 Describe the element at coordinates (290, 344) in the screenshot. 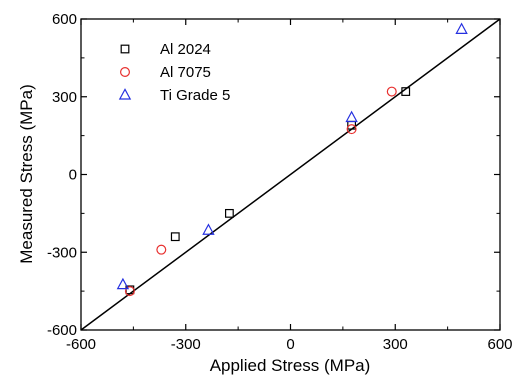

I see `x-tick-label: 0` at that location.